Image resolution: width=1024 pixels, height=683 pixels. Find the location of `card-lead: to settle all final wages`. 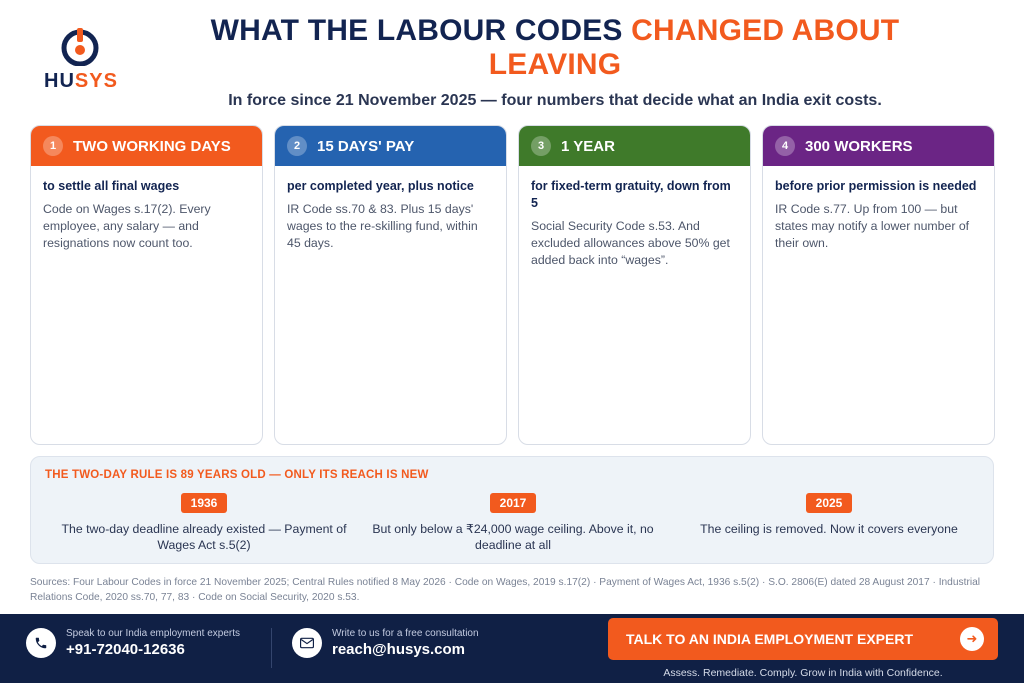

card-lead: to settle all final wages is located at coordinates (111, 186).